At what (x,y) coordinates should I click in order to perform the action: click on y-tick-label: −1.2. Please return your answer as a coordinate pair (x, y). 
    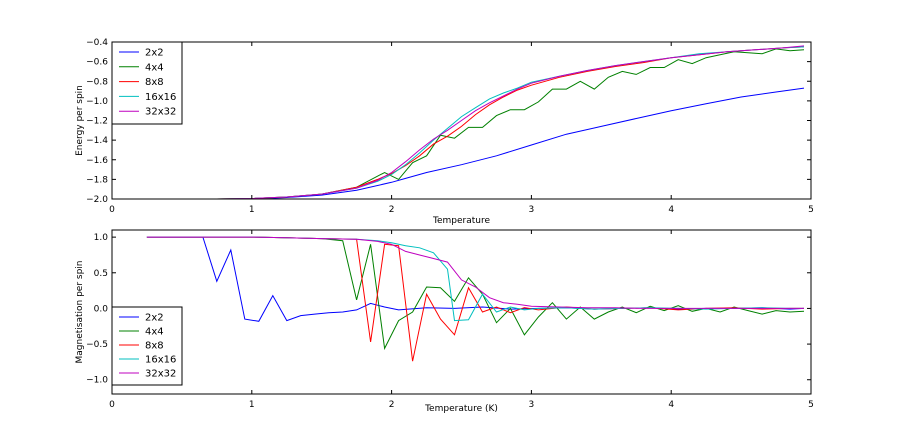
    Looking at the image, I should click on (97, 122).